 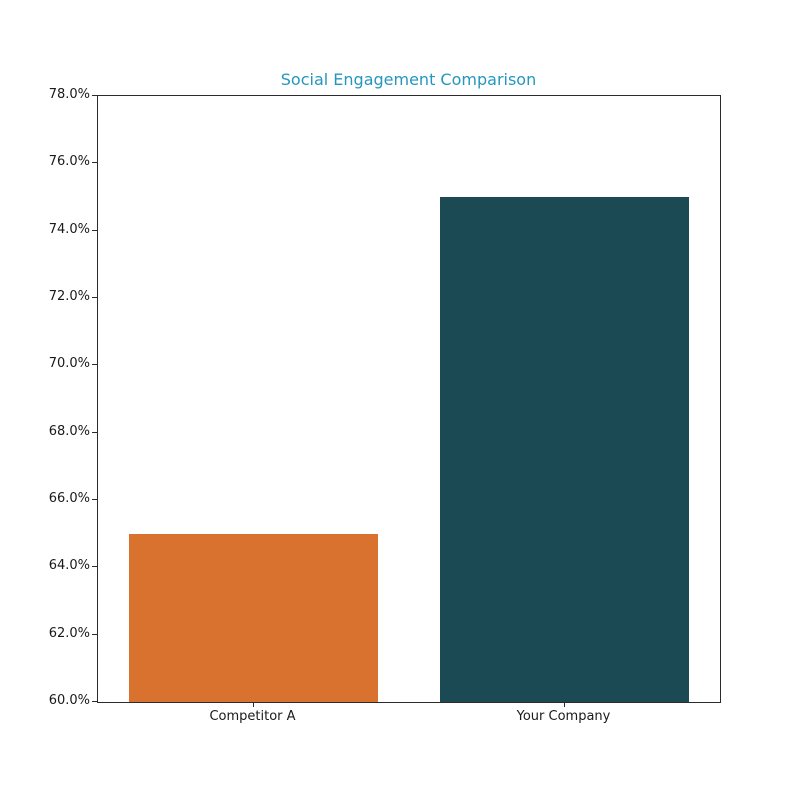 I want to click on y-tick-label: 72.0%, so click(x=69, y=296).